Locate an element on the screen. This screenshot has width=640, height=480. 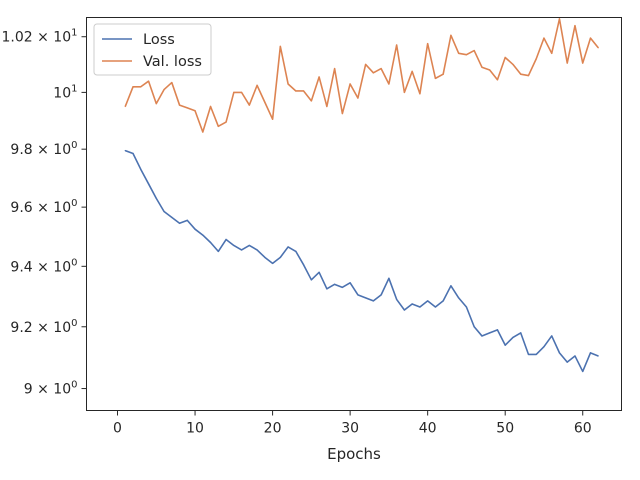
x-tick-label: 0 is located at coordinates (117, 429).